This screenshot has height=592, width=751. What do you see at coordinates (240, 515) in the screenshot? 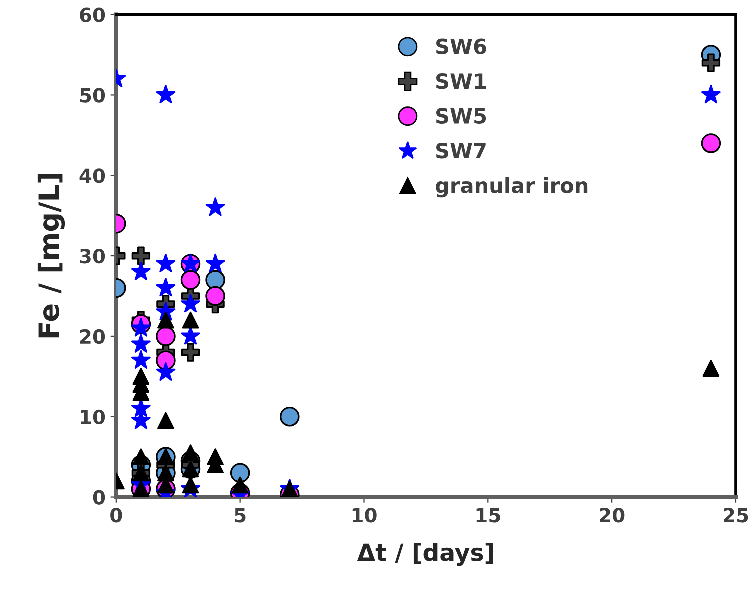
I see `x-tick-label: 5` at bounding box center [240, 515].